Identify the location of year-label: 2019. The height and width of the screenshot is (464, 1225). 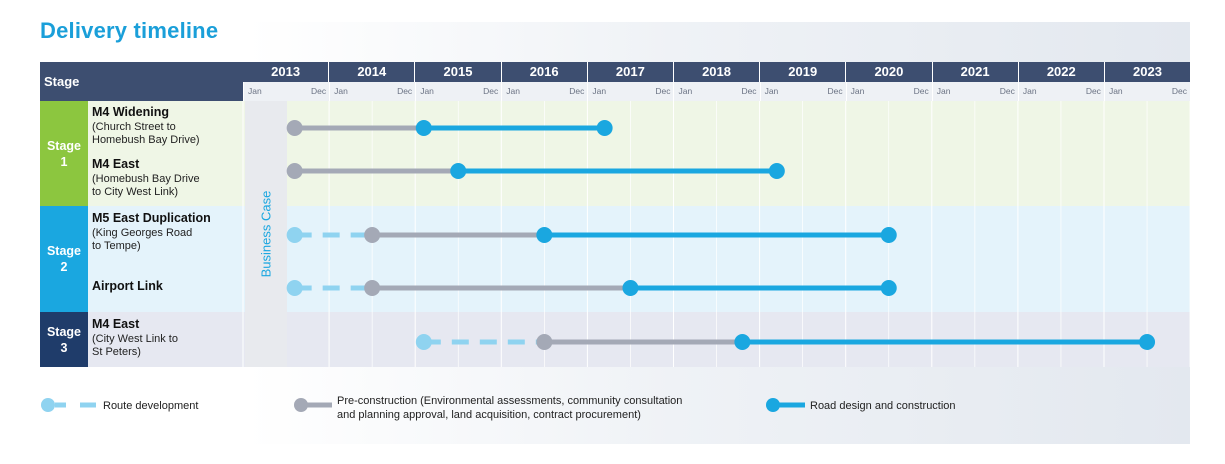
(802, 72).